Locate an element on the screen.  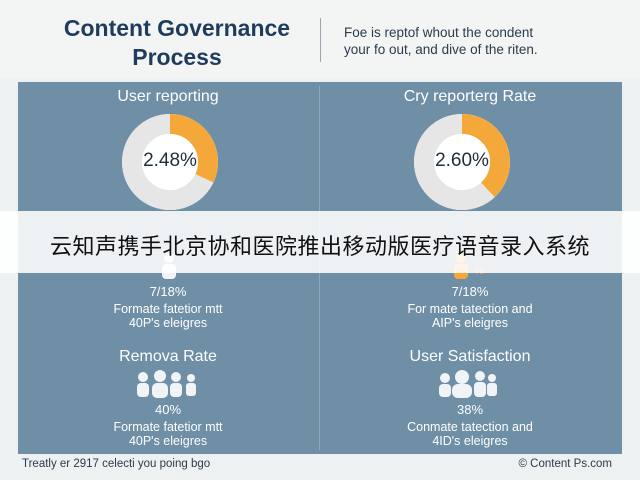
stat-description-removal-rate: Formate fatetior mtt 40P's eleigres is located at coordinates (168, 434).